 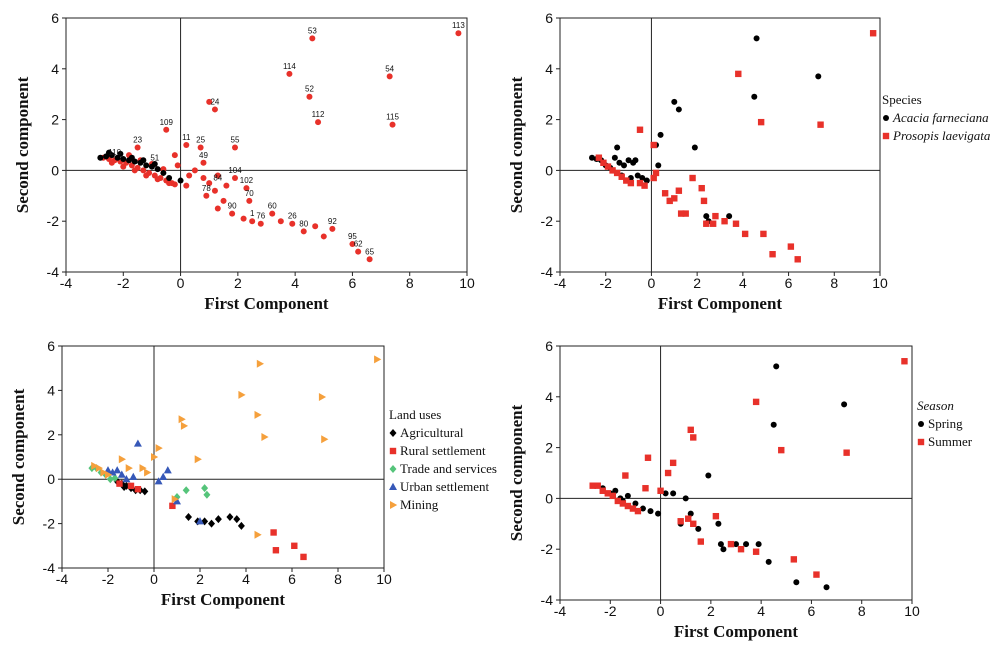 What do you see at coordinates (318, 114) in the screenshot?
I see `point-label: 112` at bounding box center [318, 114].